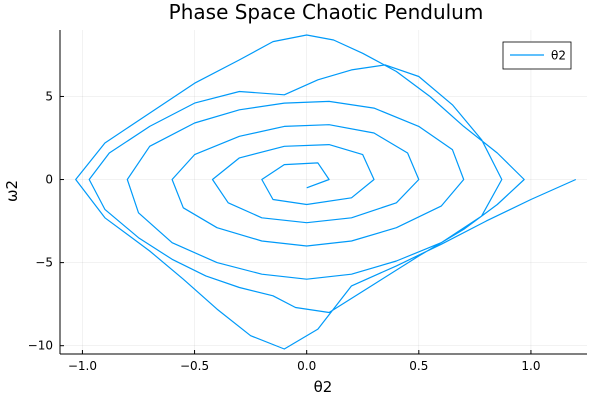 This screenshot has width=600, height=400. Describe the element at coordinates (12, 191) in the screenshot. I see `y-axis-label: ω2` at that location.